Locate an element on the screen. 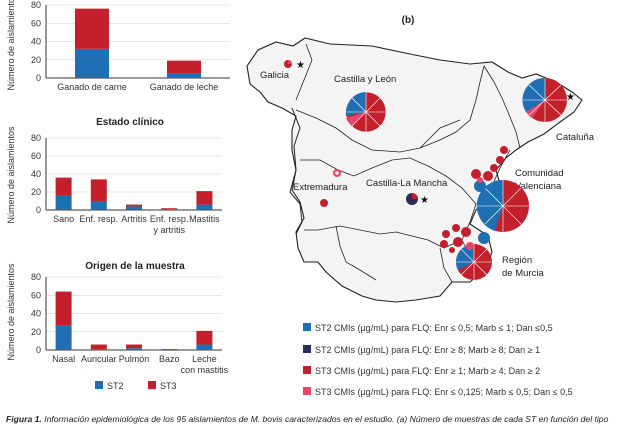 The height and width of the screenshot is (433, 634). pie-castilla-la-mancha is located at coordinates (412, 199).